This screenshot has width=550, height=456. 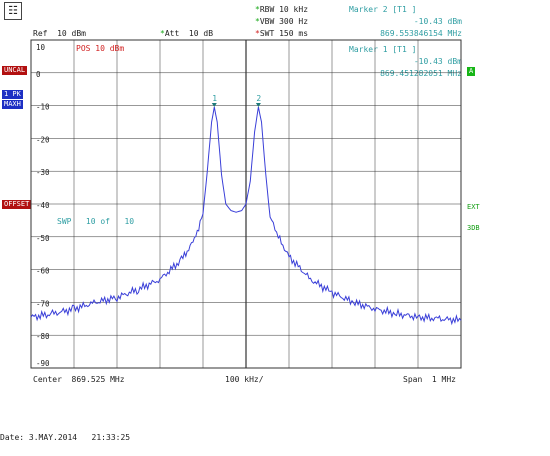 What do you see at coordinates (429, 380) in the screenshot?
I see `span-setting: Span 1 MHz` at bounding box center [429, 380].